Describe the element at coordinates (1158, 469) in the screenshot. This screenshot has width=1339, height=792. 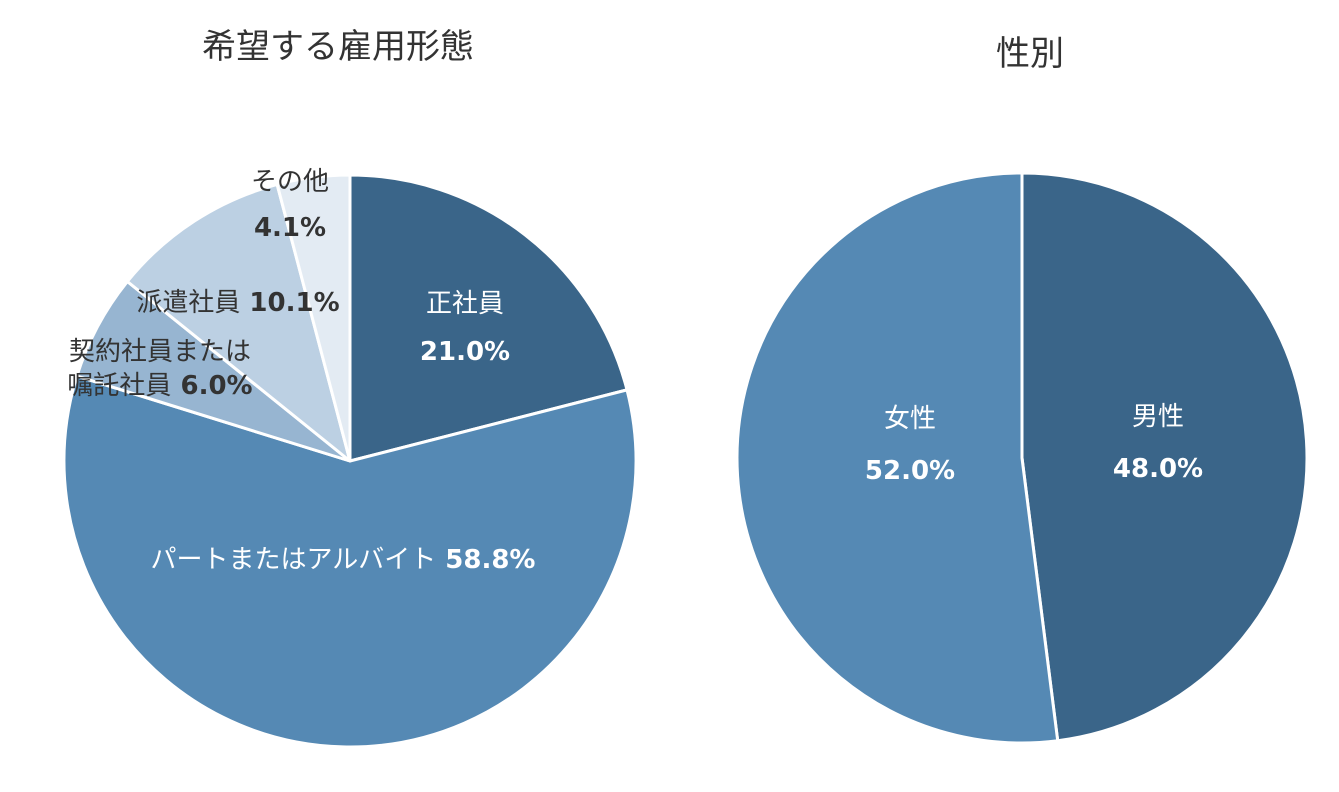
I see `slice-male-value: 48.0%` at that location.